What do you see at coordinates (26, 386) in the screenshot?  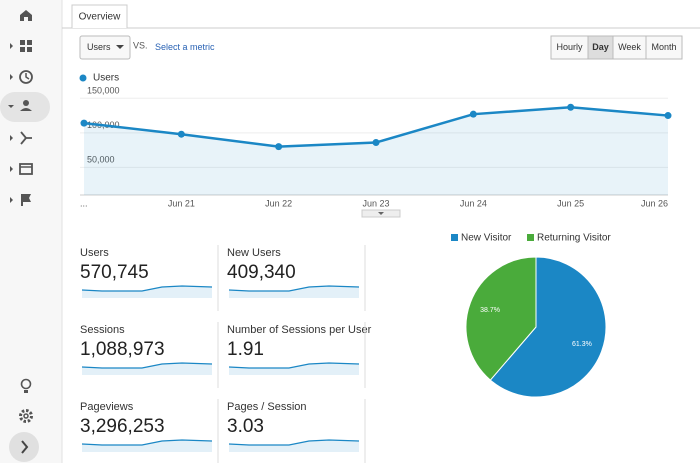 I see `nav-discover` at bounding box center [26, 386].